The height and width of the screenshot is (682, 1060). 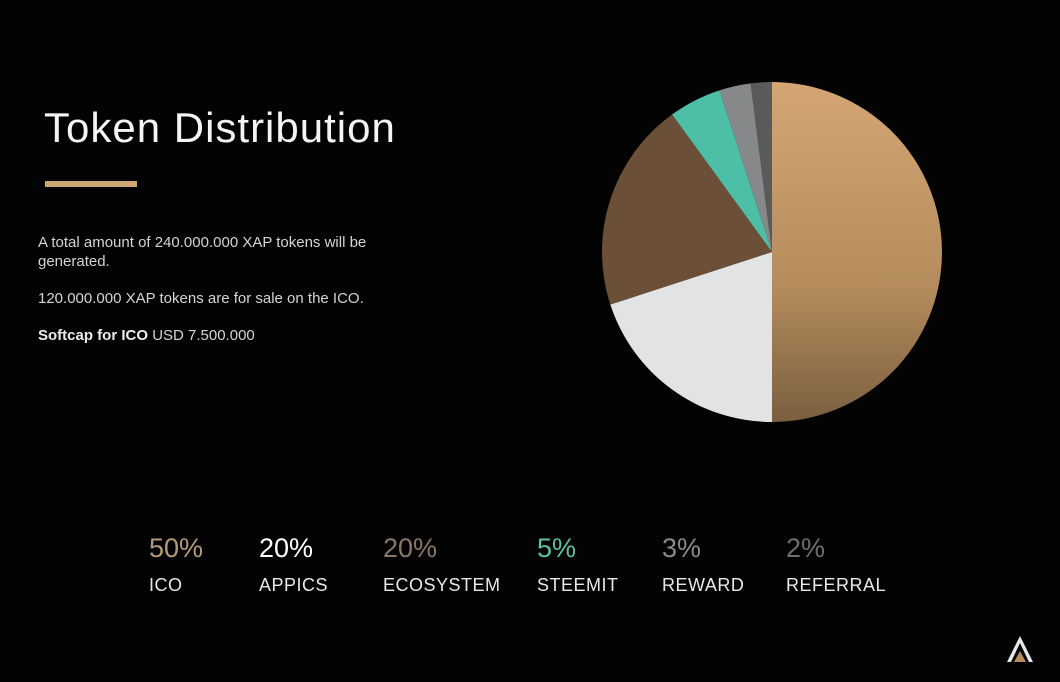 I want to click on brand-logo-icon, so click(x=1020, y=649).